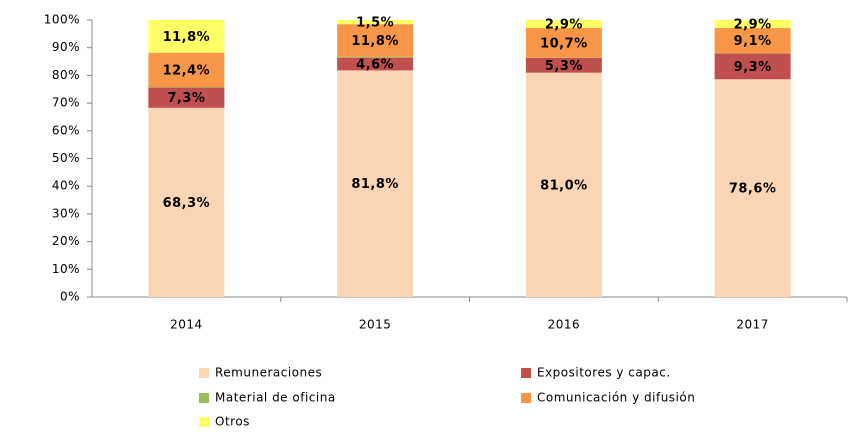 Image resolution: width=848 pixels, height=432 pixels. What do you see at coordinates (275, 398) in the screenshot?
I see `legend-label: Material de oficina` at bounding box center [275, 398].